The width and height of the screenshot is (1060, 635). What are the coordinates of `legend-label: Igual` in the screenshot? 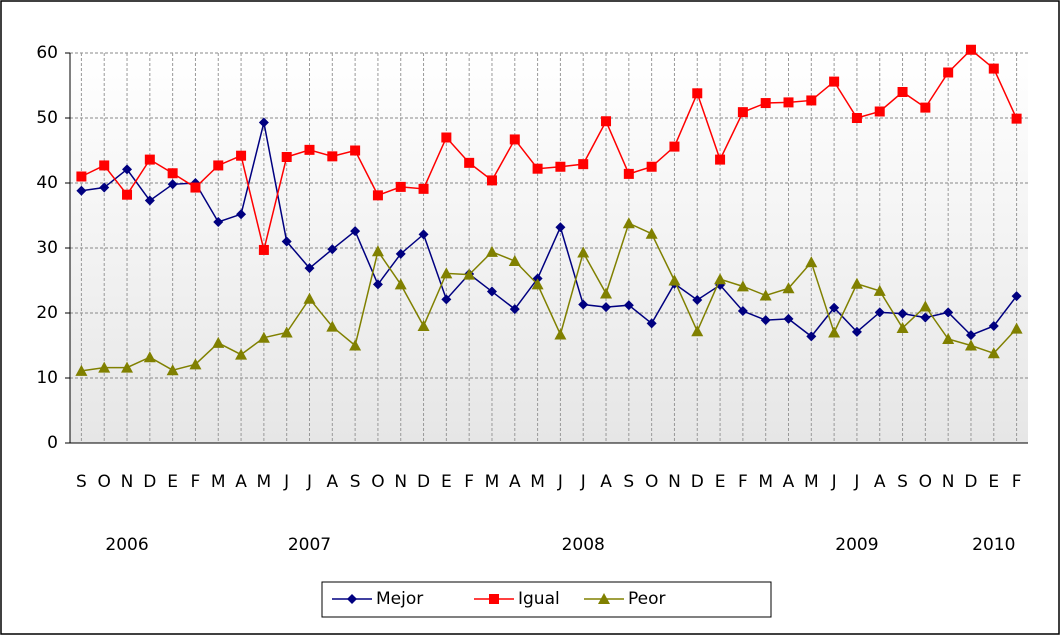 It's located at (539, 599).